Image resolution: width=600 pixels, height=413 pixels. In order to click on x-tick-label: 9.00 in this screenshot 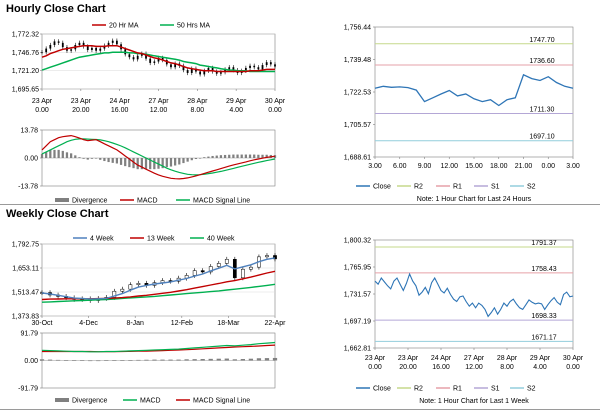, I will do `click(425, 166)`.